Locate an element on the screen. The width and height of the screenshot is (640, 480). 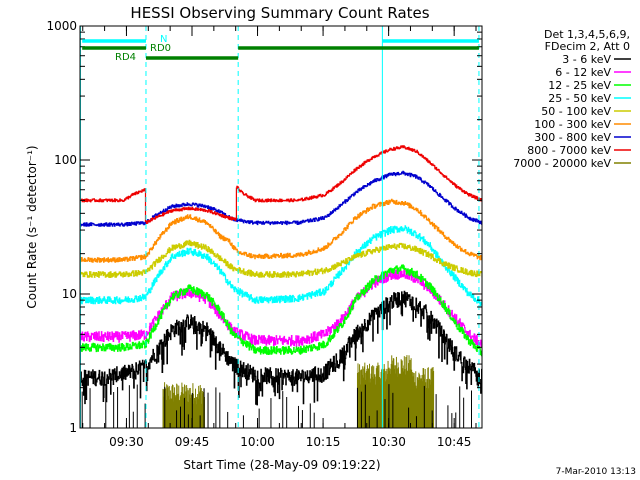
flag-n: N is located at coordinates (280, 39).